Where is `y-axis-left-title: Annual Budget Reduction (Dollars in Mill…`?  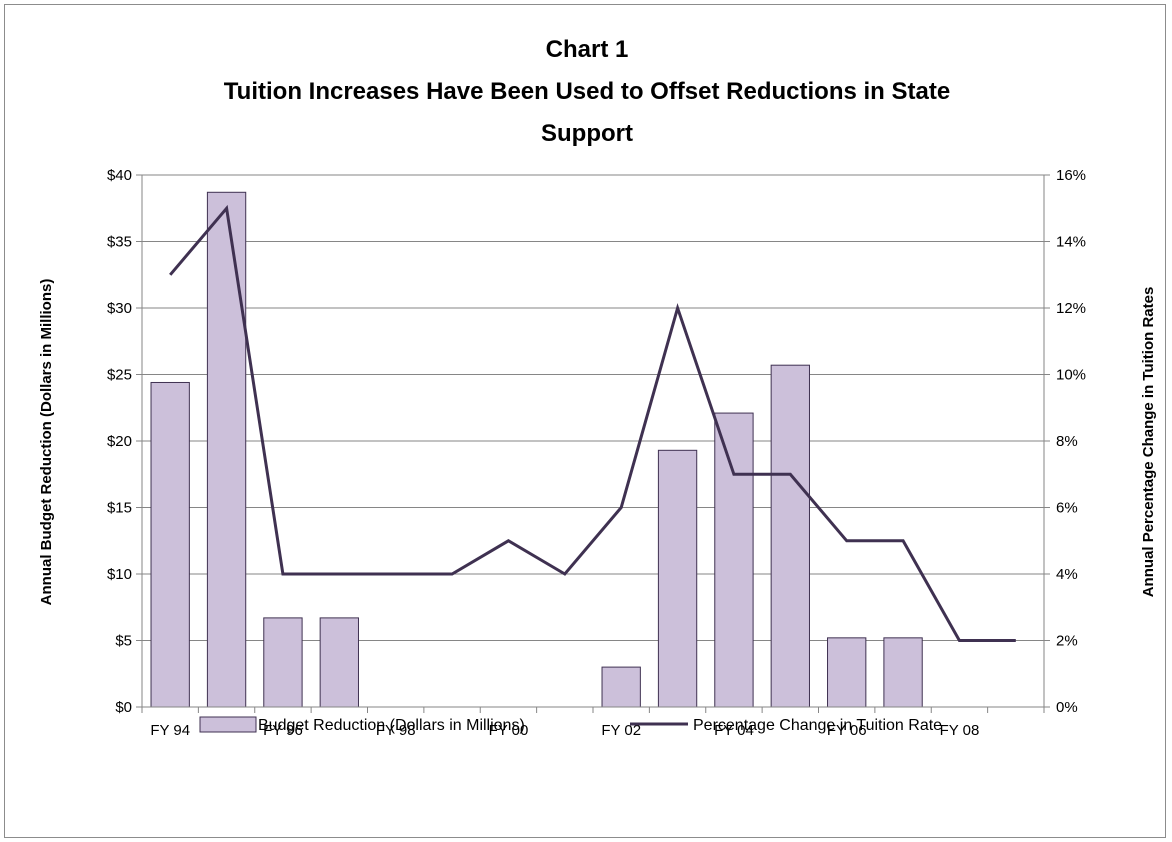
y-axis-left-title: Annual Budget Reduction (Dollars in Mill… is located at coordinates (46, 442).